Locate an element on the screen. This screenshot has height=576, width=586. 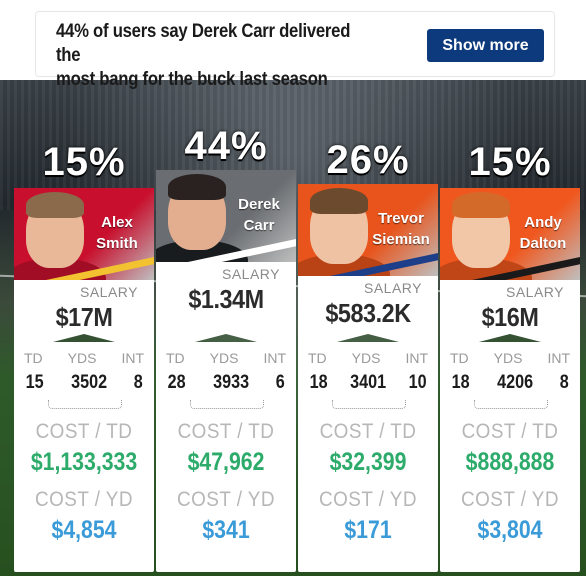
vote-percentage: 26% is located at coordinates (368, 160).